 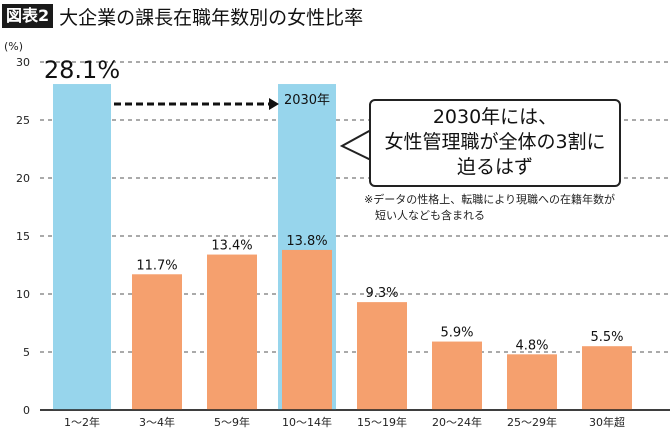 I want to click on callout-pointer, so click(x=355, y=145).